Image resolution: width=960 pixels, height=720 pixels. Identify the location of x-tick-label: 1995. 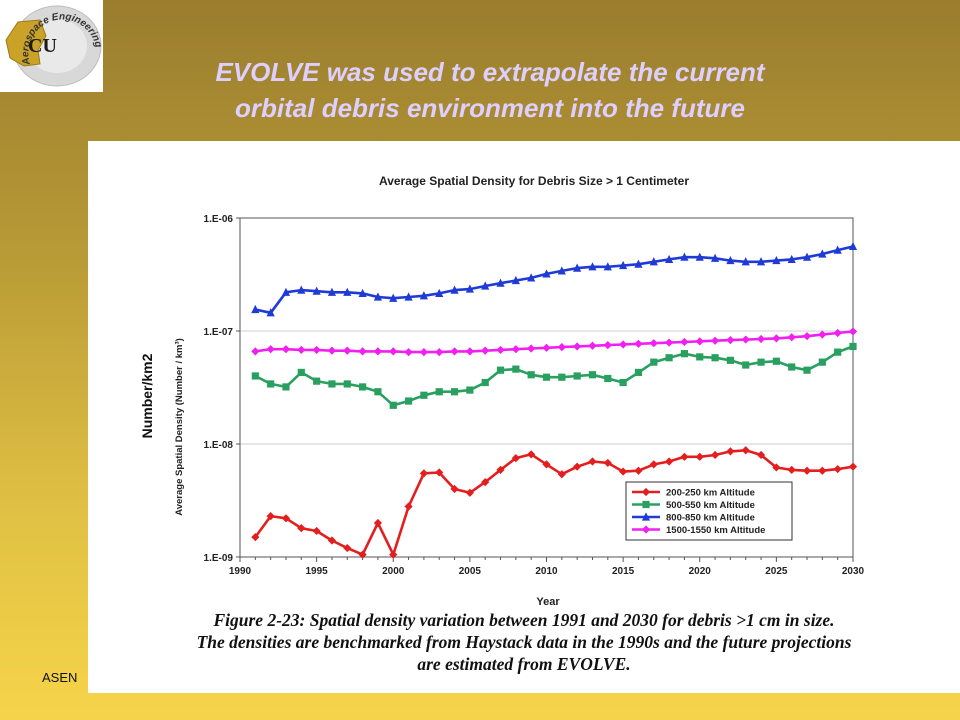
(317, 571).